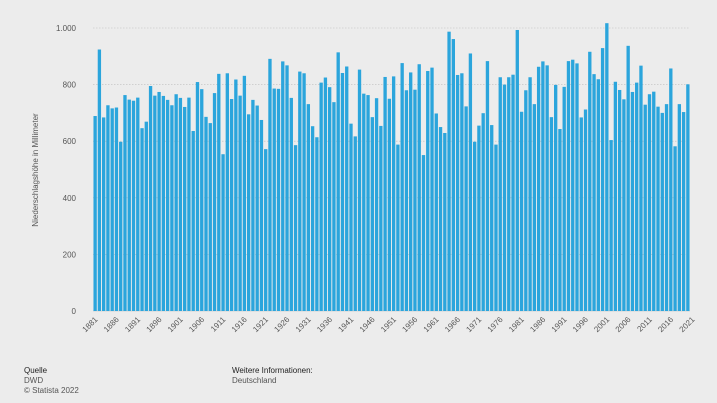 The image size is (717, 403). What do you see at coordinates (308, 207) in the screenshot?
I see `bar-1931` at bounding box center [308, 207].